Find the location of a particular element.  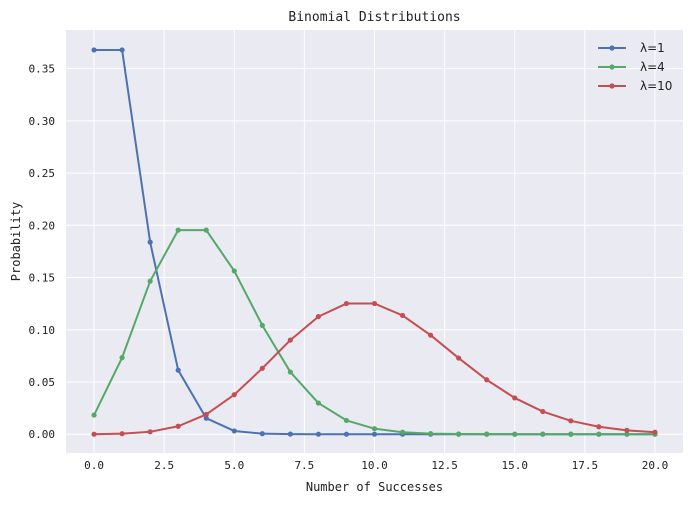

legend-item: λ=4 is located at coordinates (631, 67).